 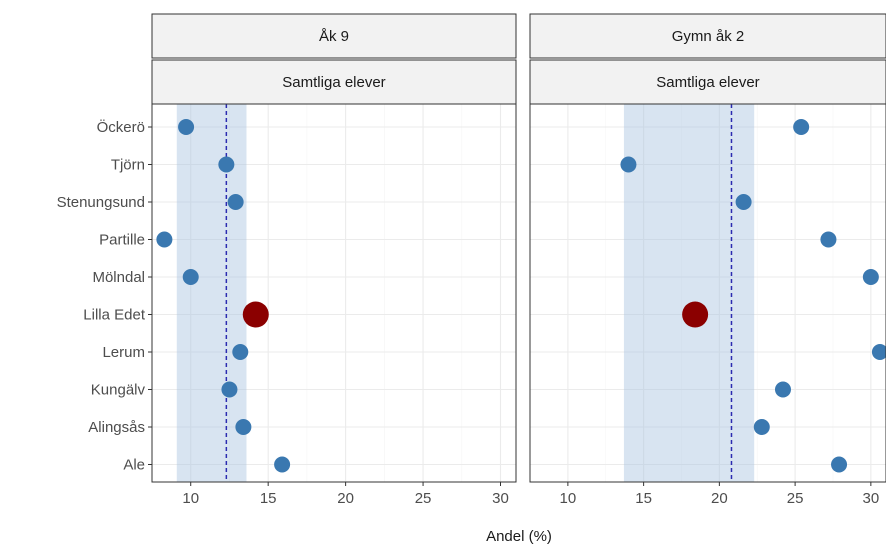 I want to click on y-tick-label: Kungälv, so click(x=118, y=390).